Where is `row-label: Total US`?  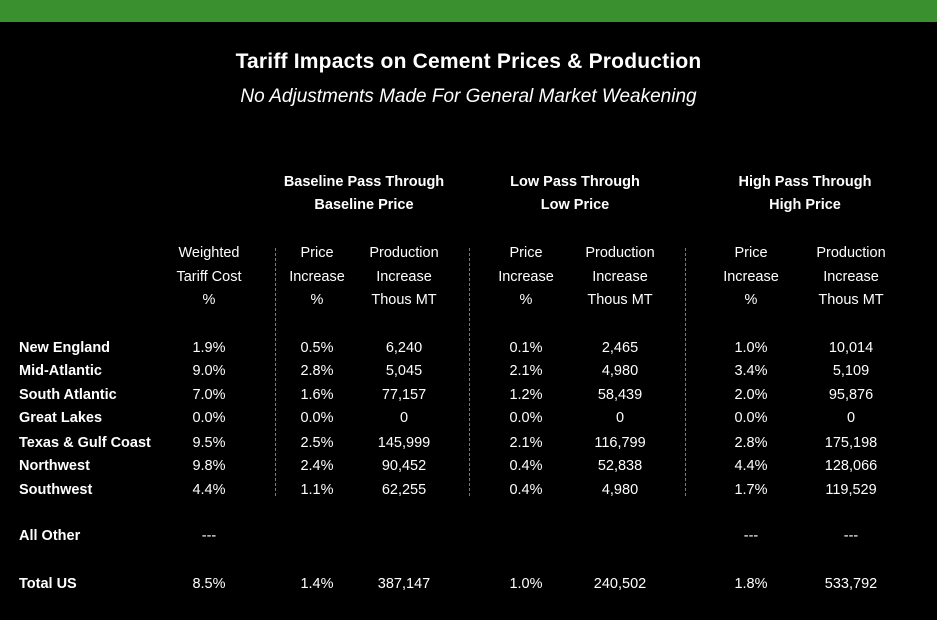
row-label: Total US is located at coordinates (48, 584).